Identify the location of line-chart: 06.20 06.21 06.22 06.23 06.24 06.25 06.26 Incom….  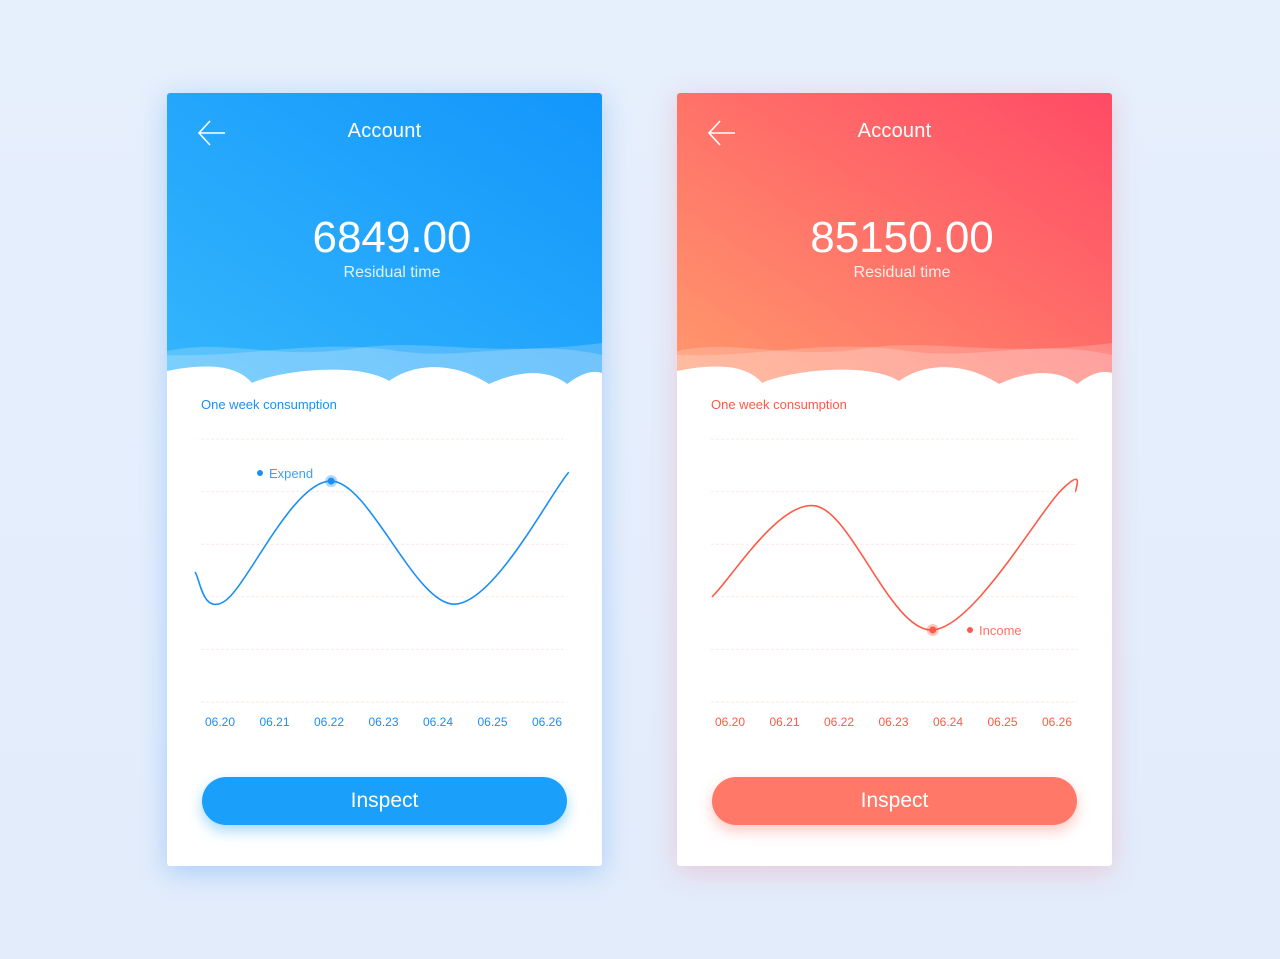
(895, 583).